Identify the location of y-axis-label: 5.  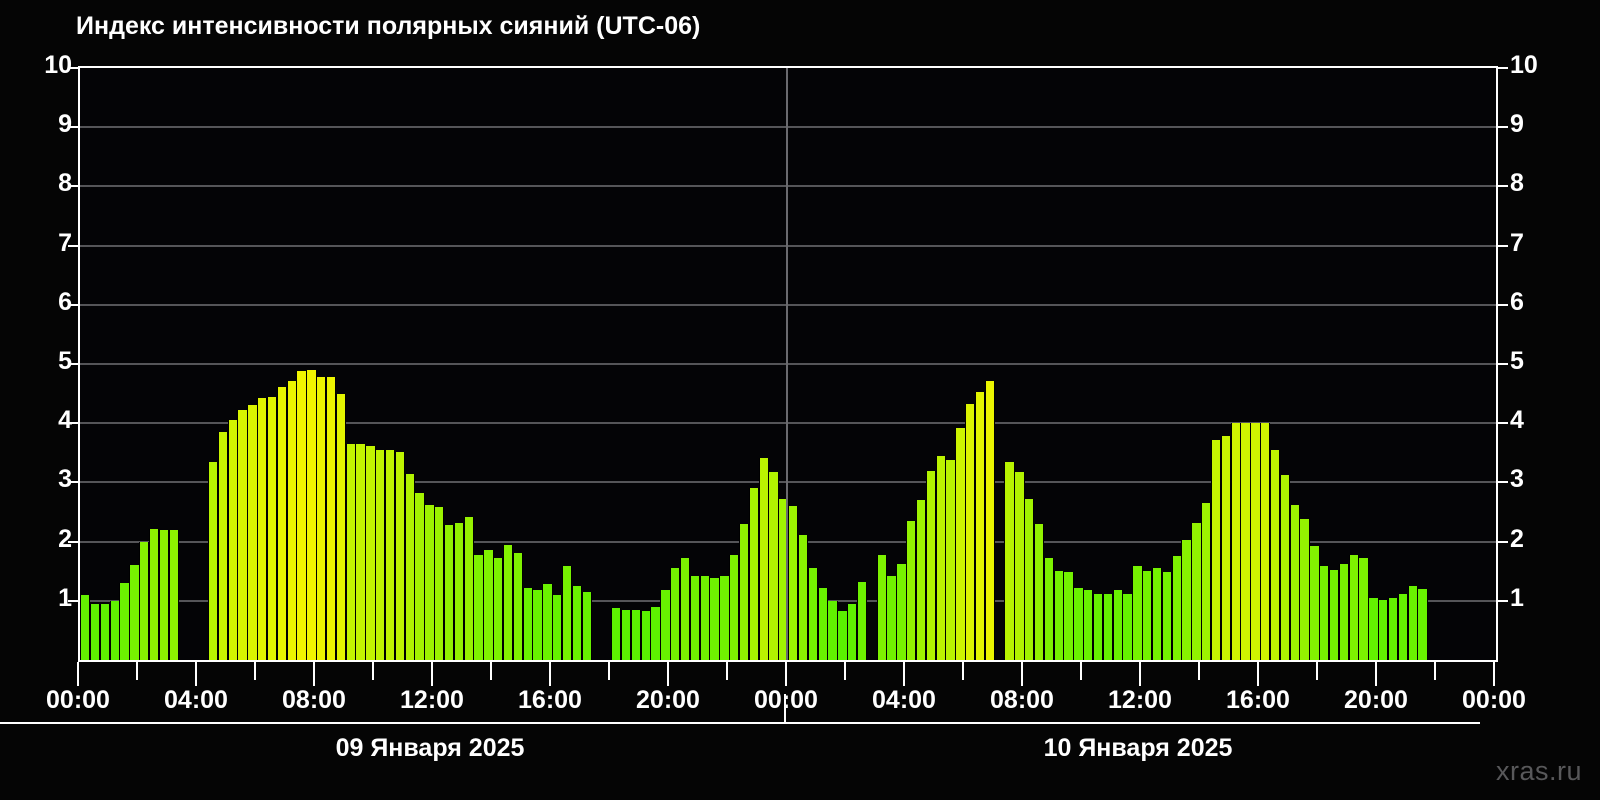
(65, 361).